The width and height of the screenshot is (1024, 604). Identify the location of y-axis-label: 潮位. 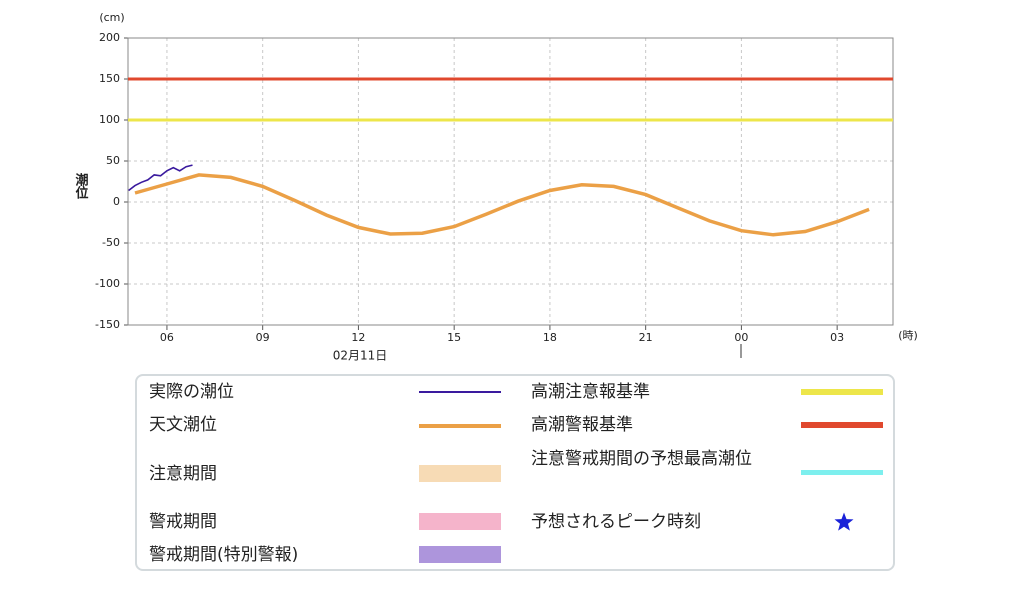
(81, 186).